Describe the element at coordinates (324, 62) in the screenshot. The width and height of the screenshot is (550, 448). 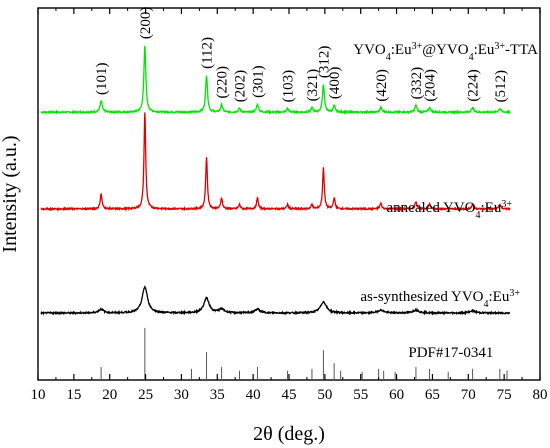
I see `miller-index-label: (312)` at that location.